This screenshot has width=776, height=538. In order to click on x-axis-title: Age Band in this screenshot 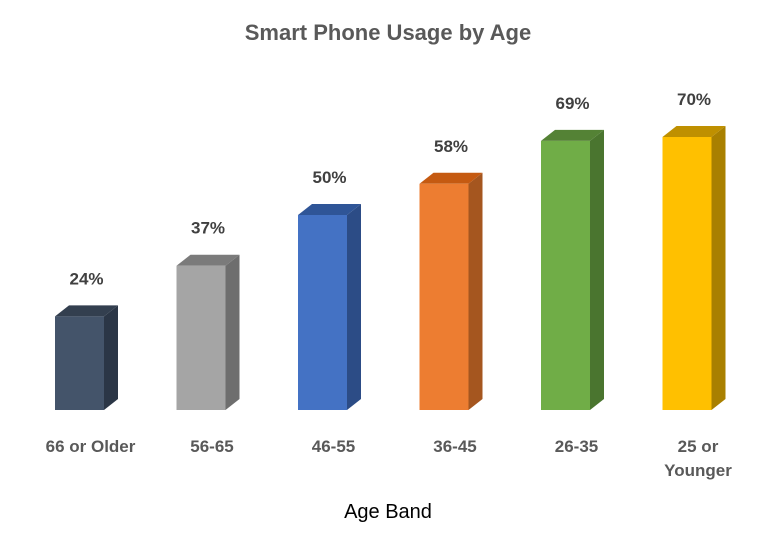, I will do `click(388, 512)`.